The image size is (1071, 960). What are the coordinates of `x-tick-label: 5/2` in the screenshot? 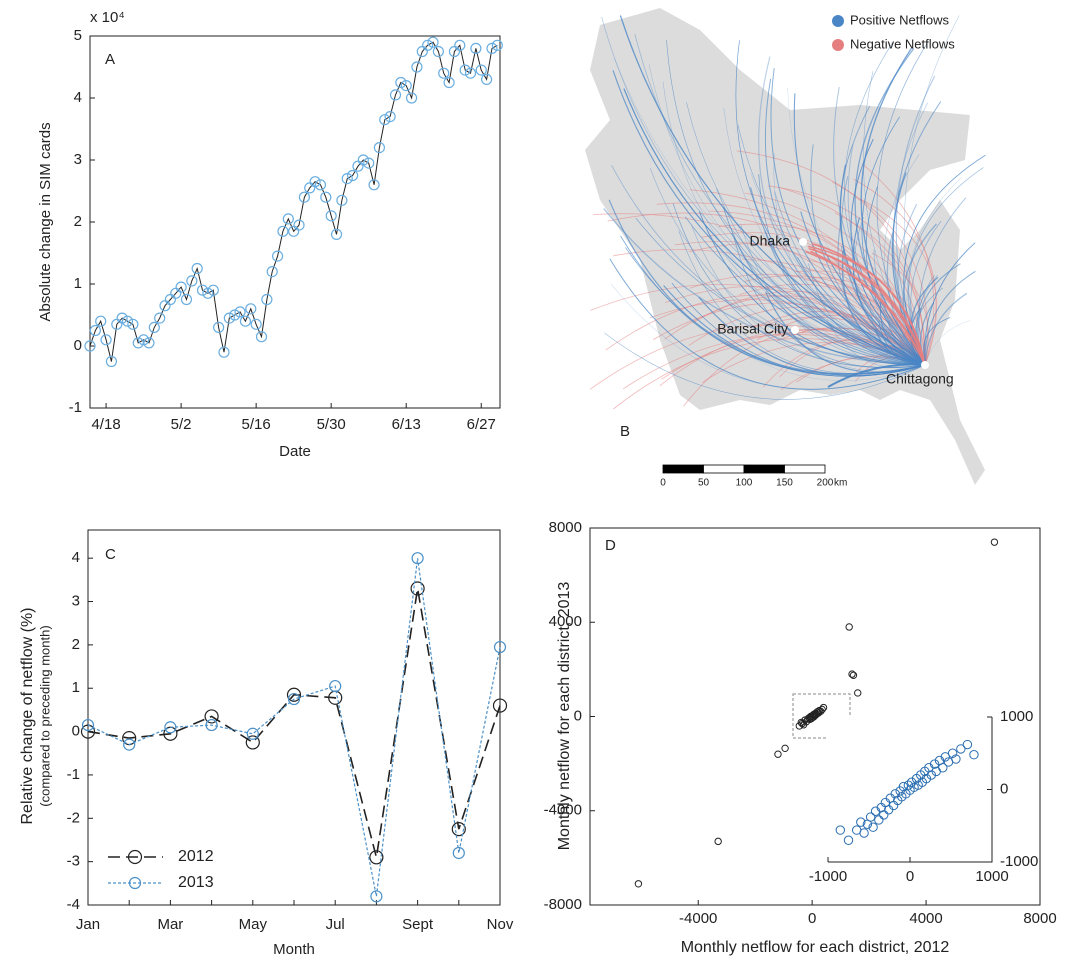 It's located at (181, 424).